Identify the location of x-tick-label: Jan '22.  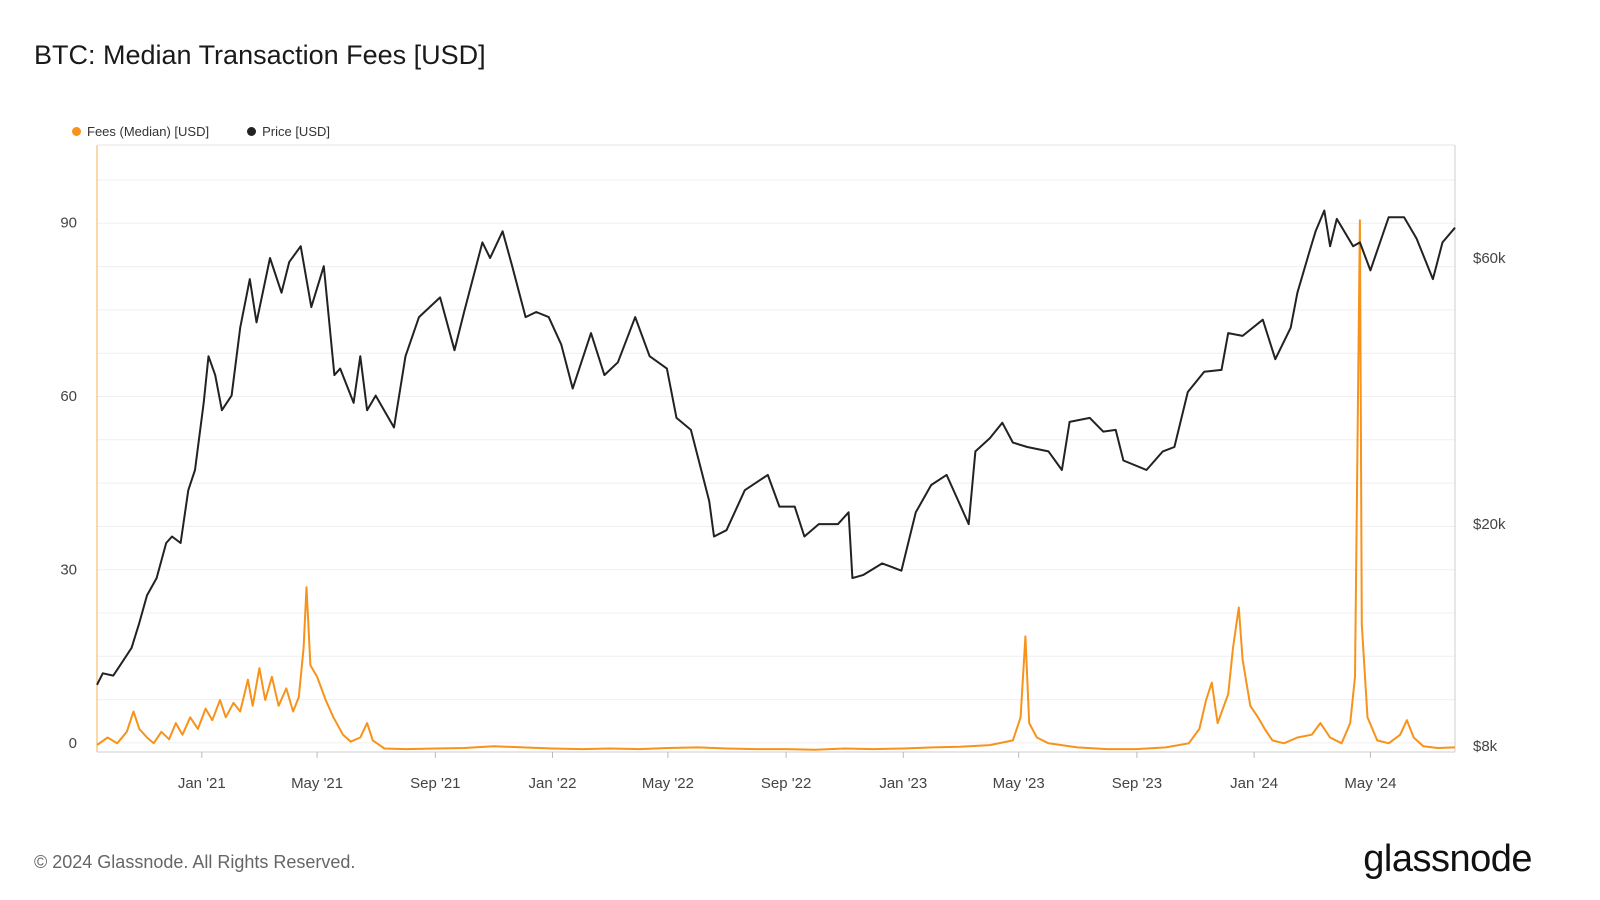
(553, 783).